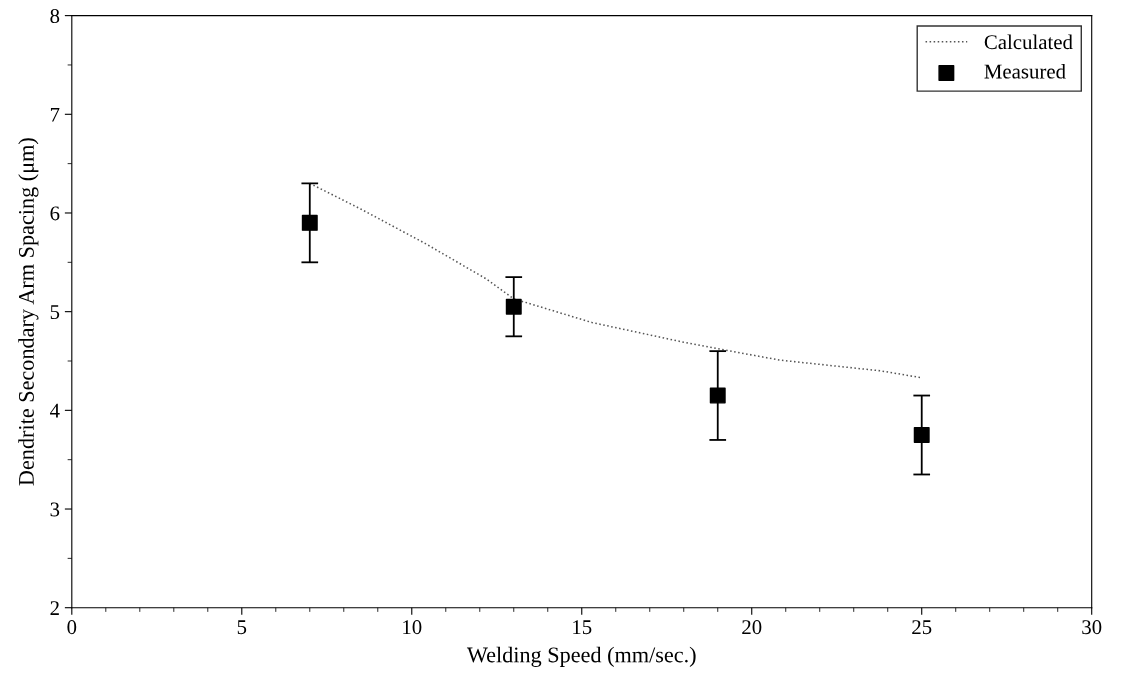  I want to click on y-tick-label: 3, so click(55, 509).